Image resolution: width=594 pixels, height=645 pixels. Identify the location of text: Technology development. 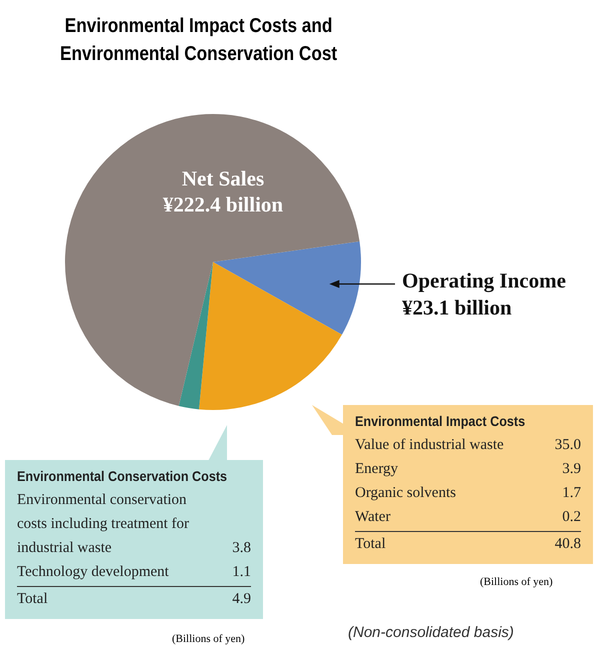
(93, 572).